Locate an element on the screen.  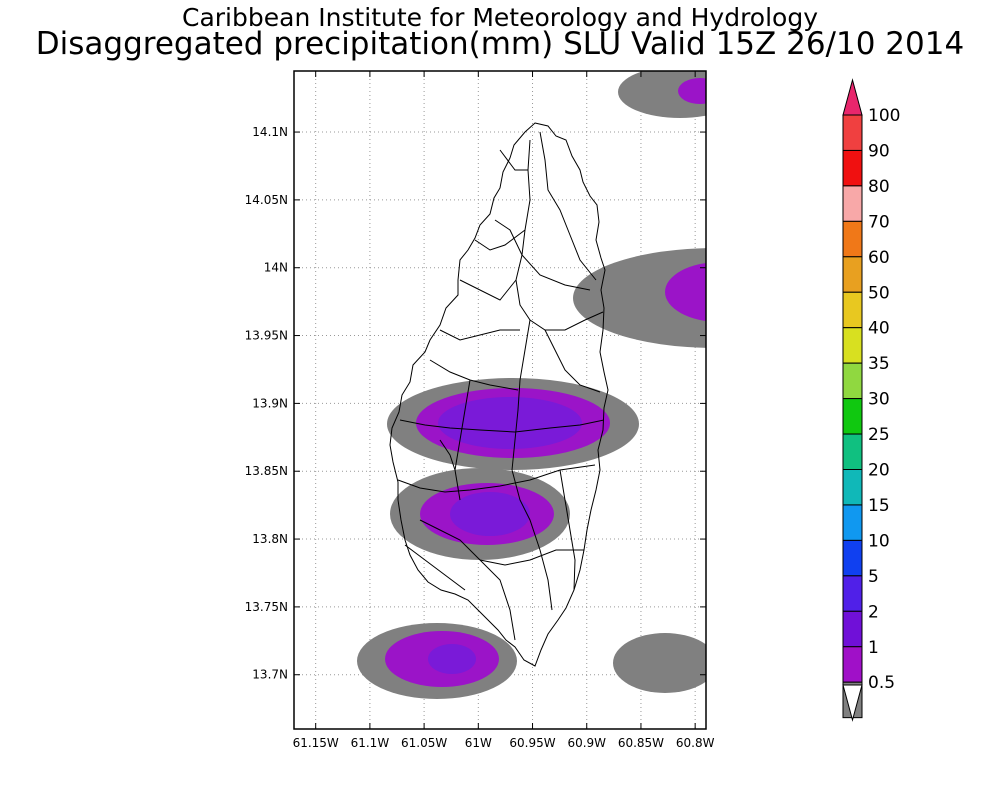
lat-tick-label: 13.85N is located at coordinates (266, 471).